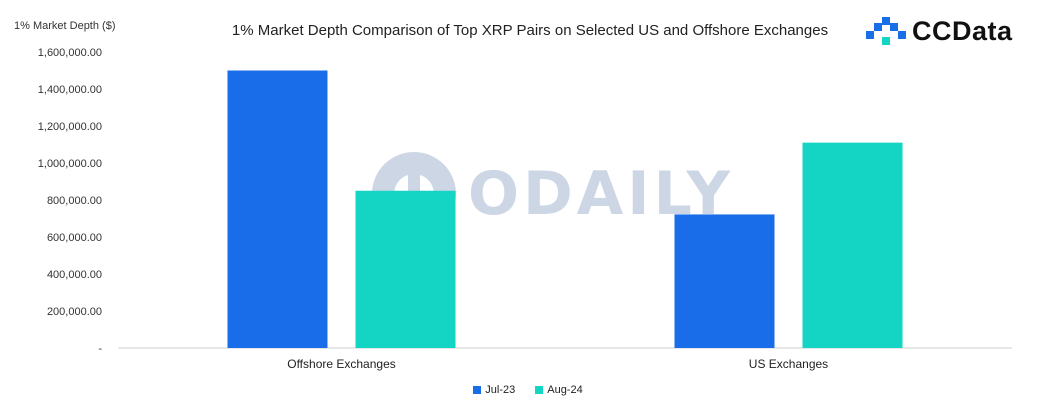 The height and width of the screenshot is (410, 1056). Describe the element at coordinates (70, 164) in the screenshot. I see `y-tick-label: 1,000,000.00` at that location.